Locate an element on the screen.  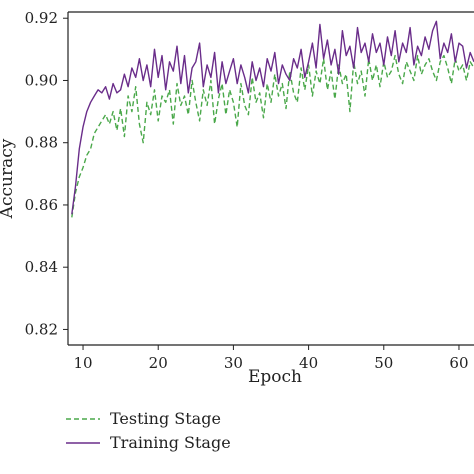
x-tick-label: 60 is located at coordinates (458, 363).